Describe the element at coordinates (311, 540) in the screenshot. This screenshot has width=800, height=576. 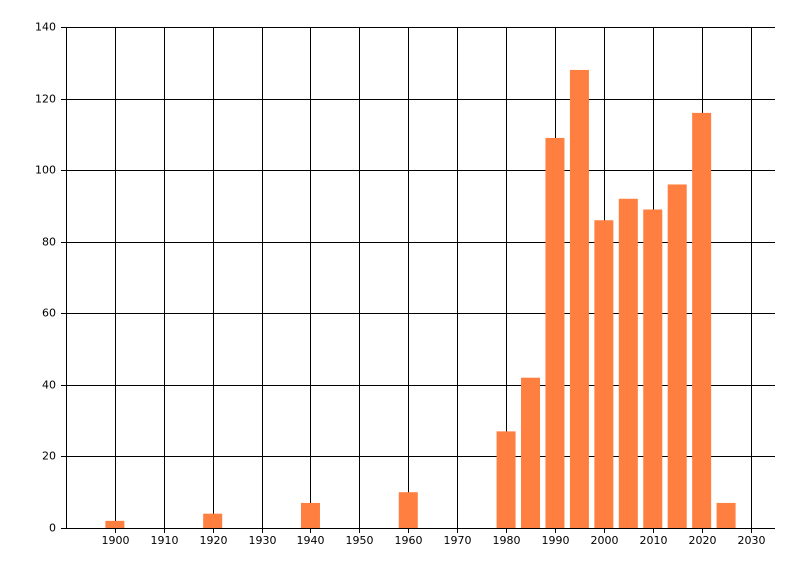
I see `x-tick-label: 1940` at that location.